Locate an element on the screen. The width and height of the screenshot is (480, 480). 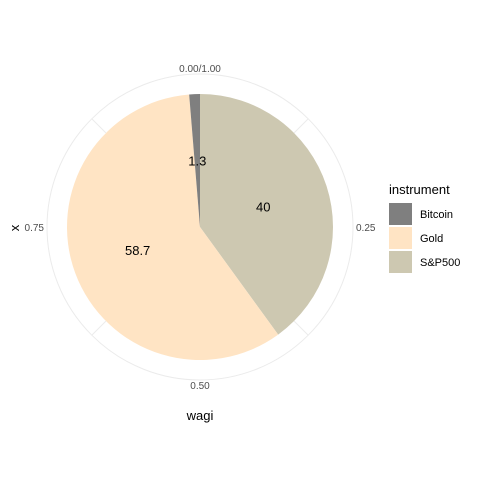
legend-key-gold is located at coordinates (400, 238).